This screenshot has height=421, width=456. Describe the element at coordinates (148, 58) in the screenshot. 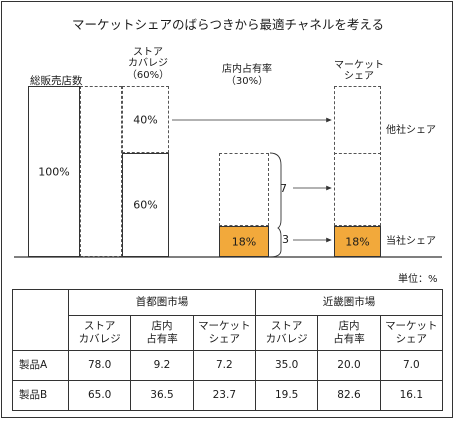

I see `store-coverage-label: ストア カバレジ` at that location.